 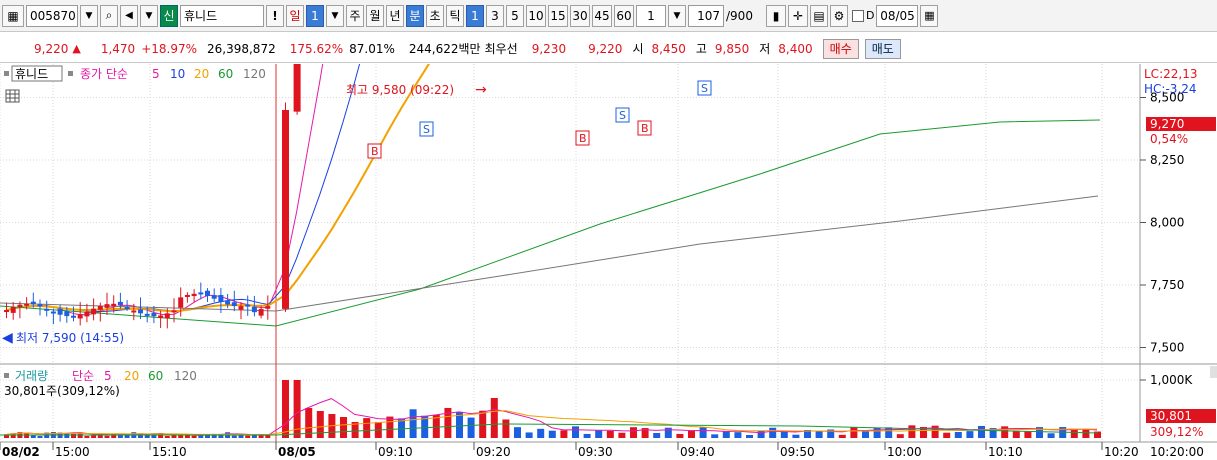 I want to click on speaker-icon: ◀, so click(x=129, y=15).